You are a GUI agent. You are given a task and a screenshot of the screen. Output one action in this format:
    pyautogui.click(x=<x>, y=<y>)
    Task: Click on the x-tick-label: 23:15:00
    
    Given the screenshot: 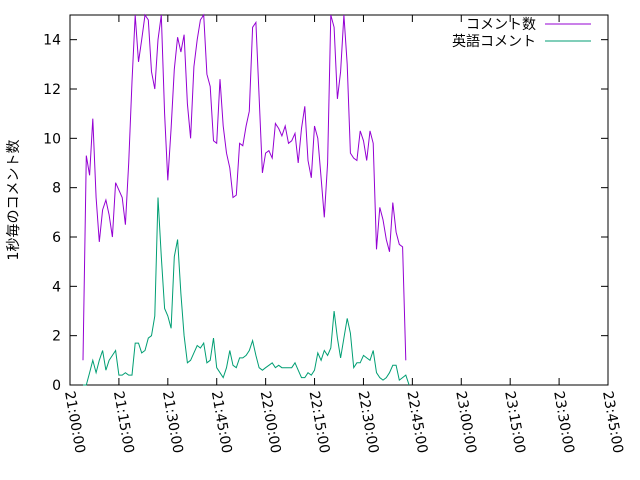 What is the action you would take?
    pyautogui.click(x=514, y=422)
    